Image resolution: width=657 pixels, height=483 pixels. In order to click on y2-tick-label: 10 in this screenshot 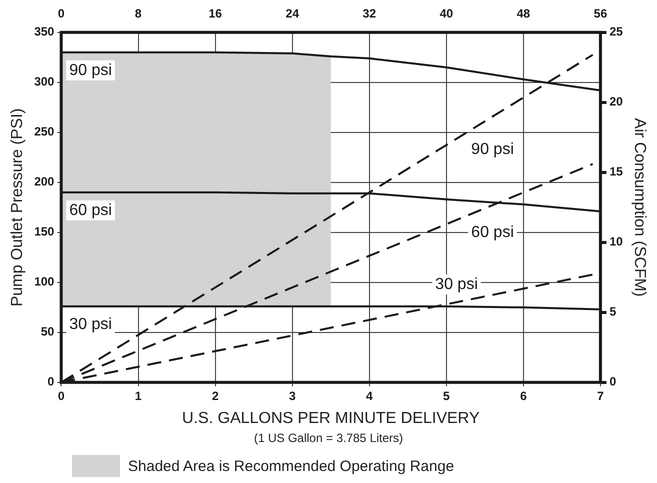, I will do `click(616, 241)`.